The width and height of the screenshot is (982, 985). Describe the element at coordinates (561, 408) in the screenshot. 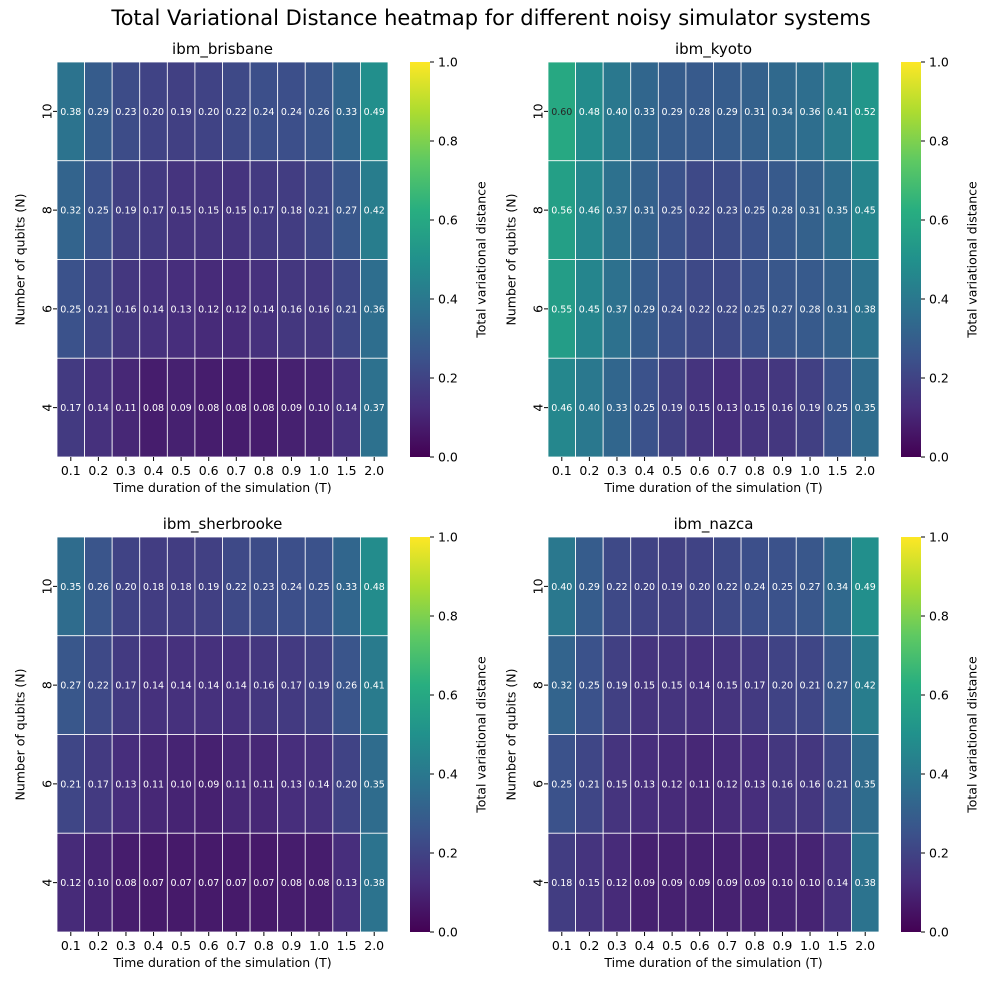

I see `cell-label: 0.46` at that location.